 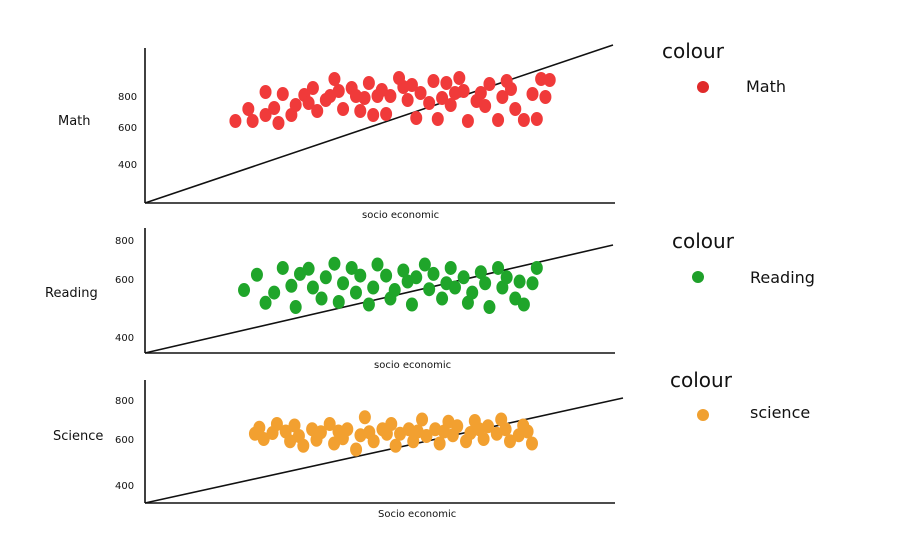 I want to click on legend-label: Math, so click(x=766, y=86).